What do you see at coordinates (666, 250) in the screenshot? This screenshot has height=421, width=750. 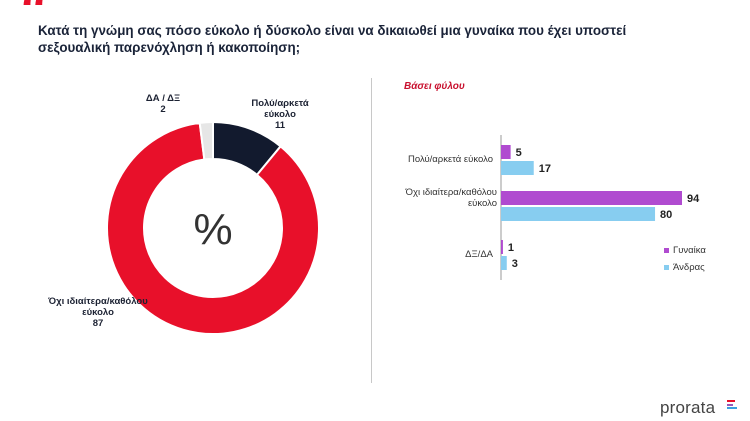 I see `legend-swatch-women` at bounding box center [666, 250].